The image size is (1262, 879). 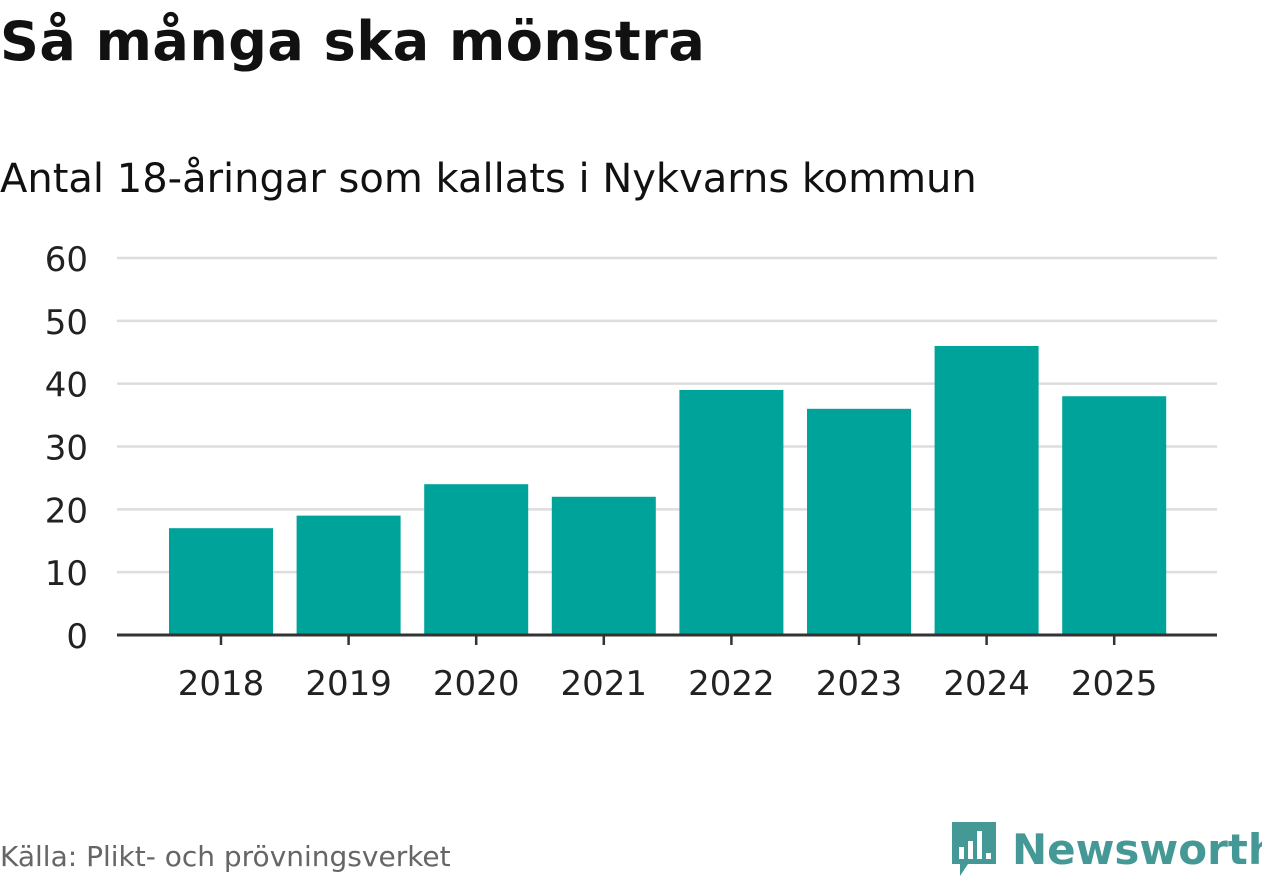 What do you see at coordinates (66, 260) in the screenshot?
I see `y-tick-label: 60` at bounding box center [66, 260].